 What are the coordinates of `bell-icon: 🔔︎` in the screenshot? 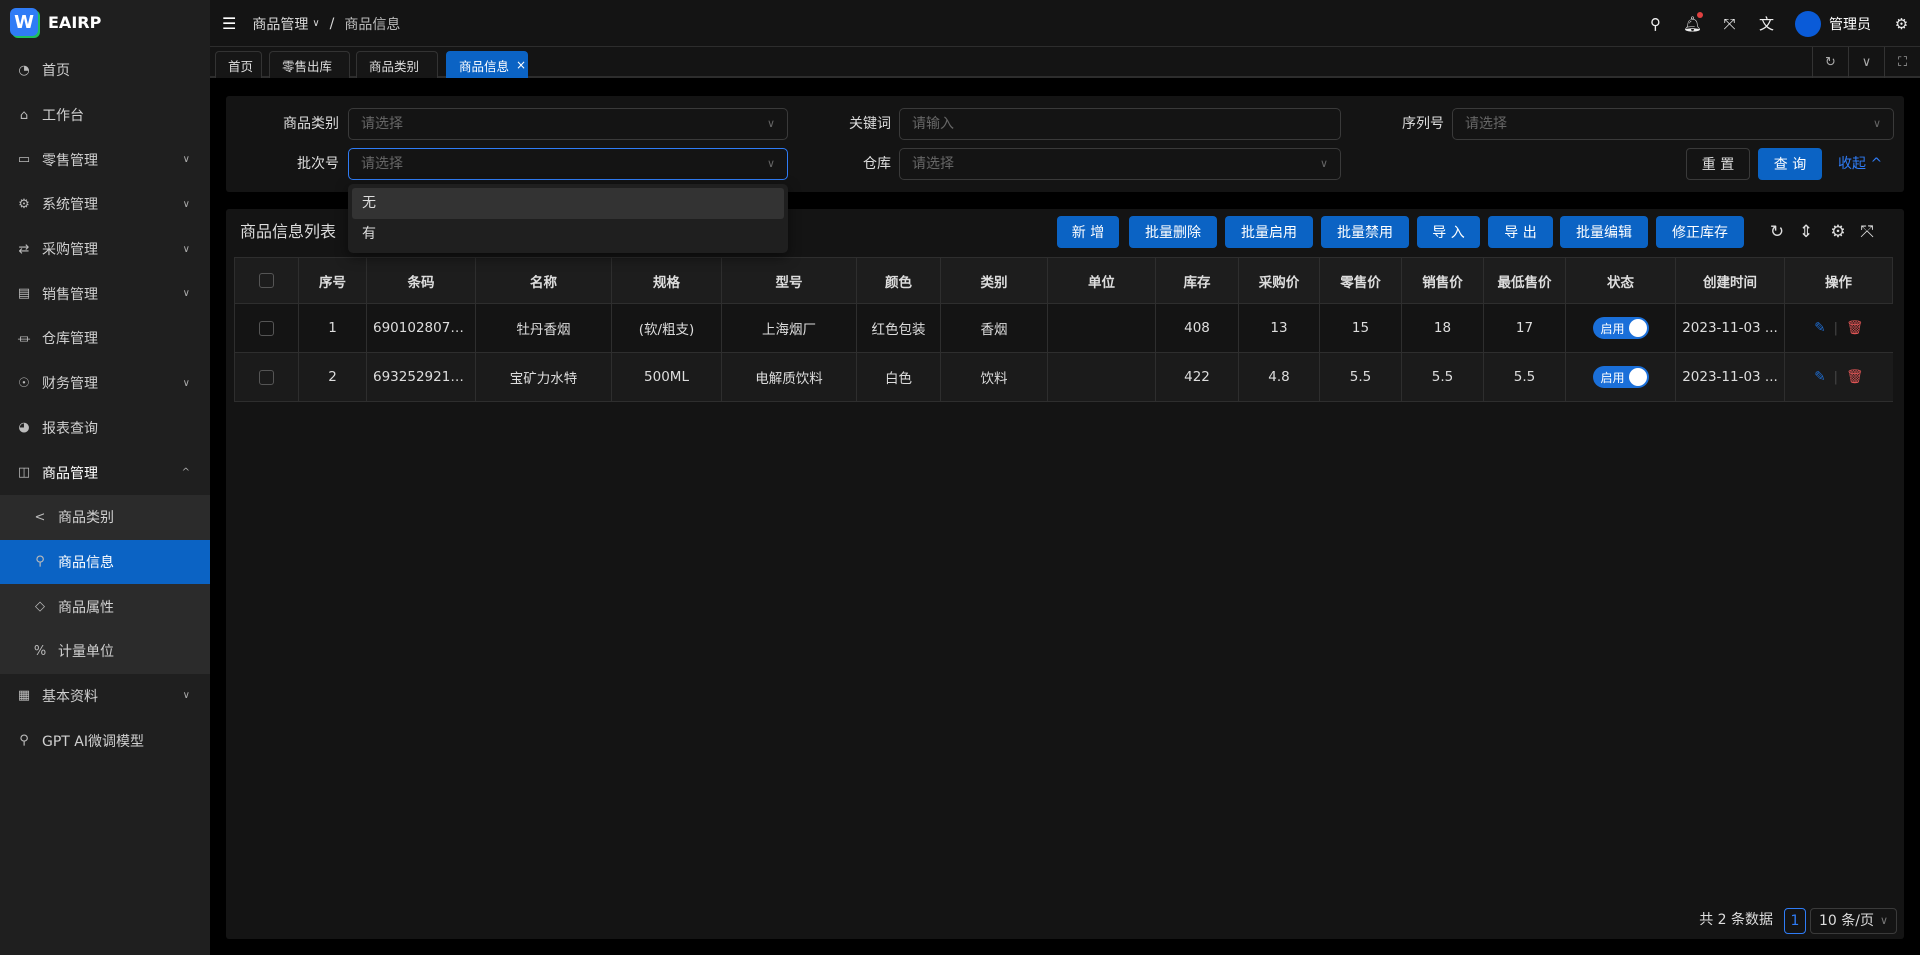 It's located at (1692, 22).